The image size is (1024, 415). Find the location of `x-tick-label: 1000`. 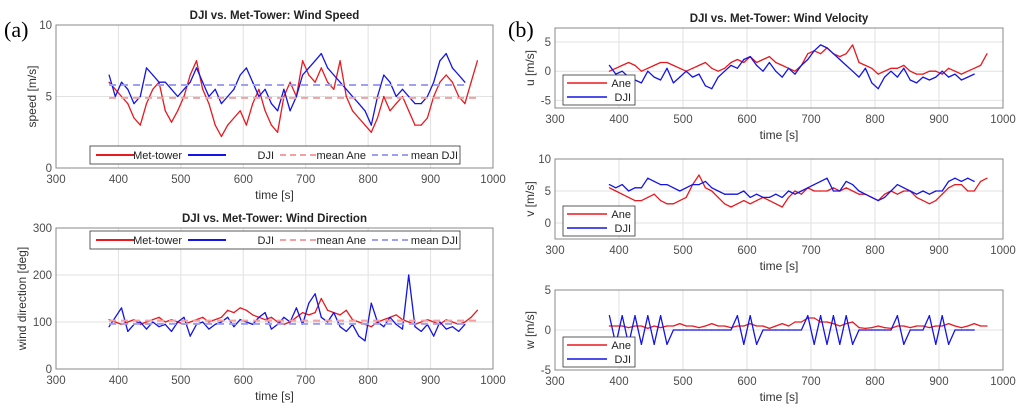

x-tick-label: 1000 is located at coordinates (1003, 382).